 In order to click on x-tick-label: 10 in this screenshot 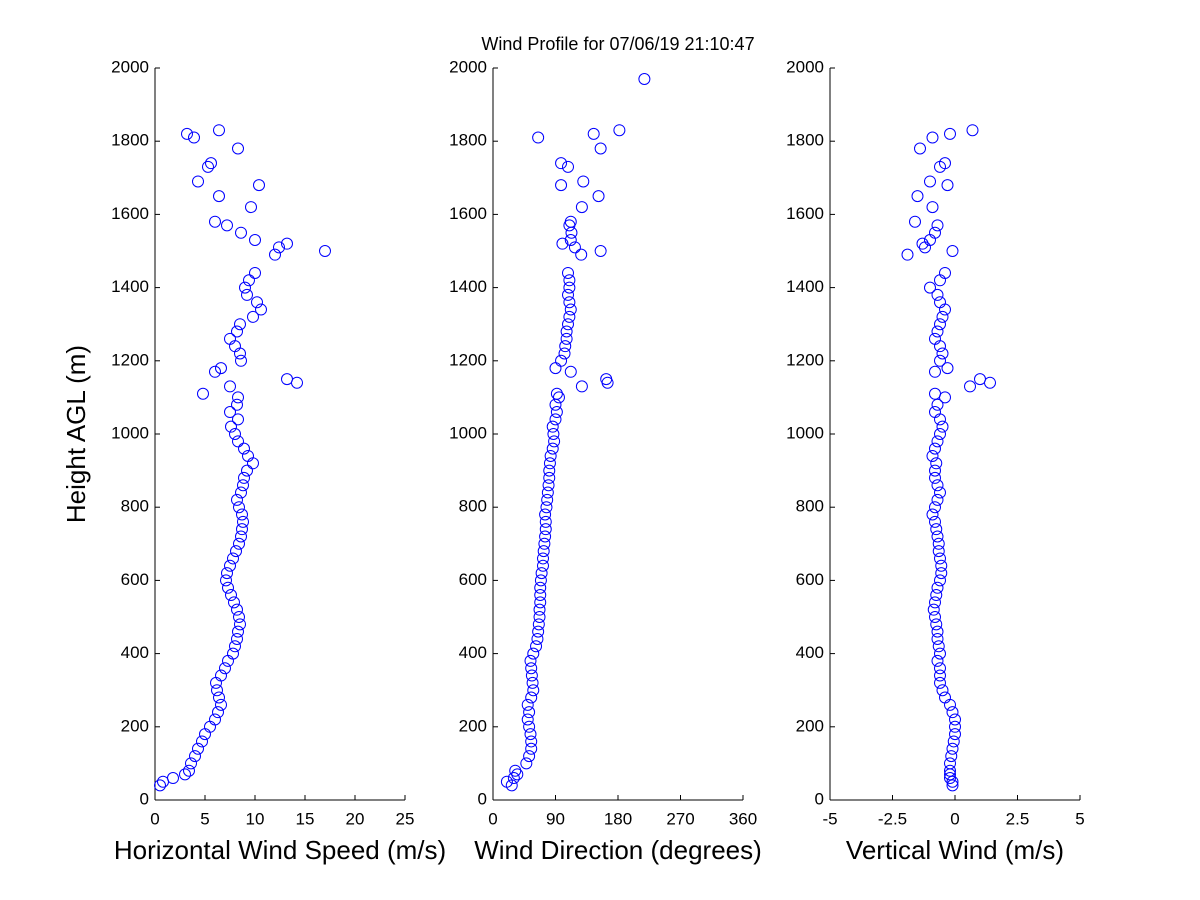, I will do `click(255, 818)`.